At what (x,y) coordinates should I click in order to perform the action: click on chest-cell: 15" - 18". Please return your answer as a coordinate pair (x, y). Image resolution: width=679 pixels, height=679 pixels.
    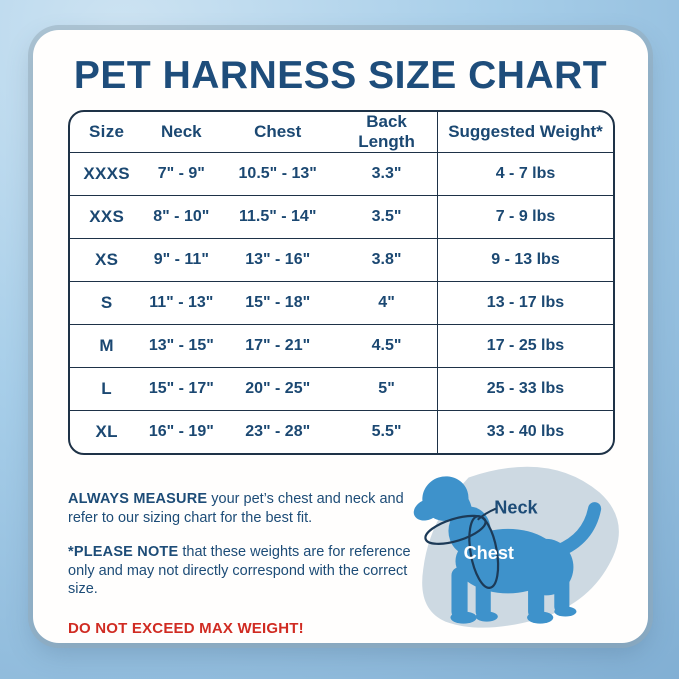
    Looking at the image, I should click on (278, 302).